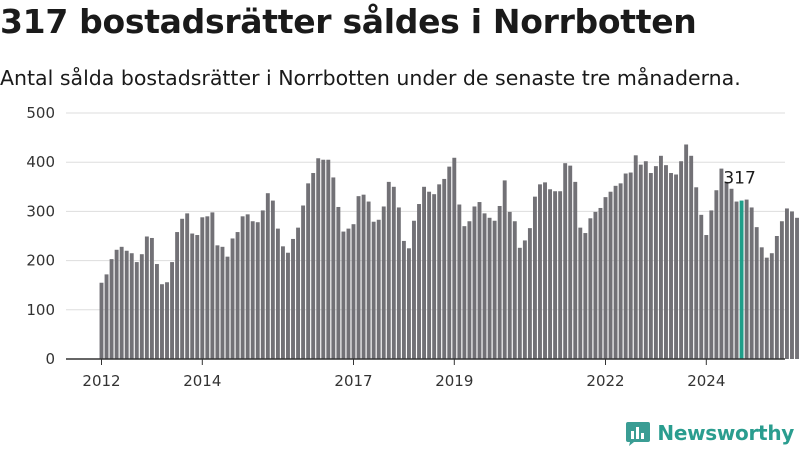 This screenshot has width=800, height=450. What do you see at coordinates (353, 381) in the screenshot?
I see `x-tick-label: 2017` at bounding box center [353, 381].